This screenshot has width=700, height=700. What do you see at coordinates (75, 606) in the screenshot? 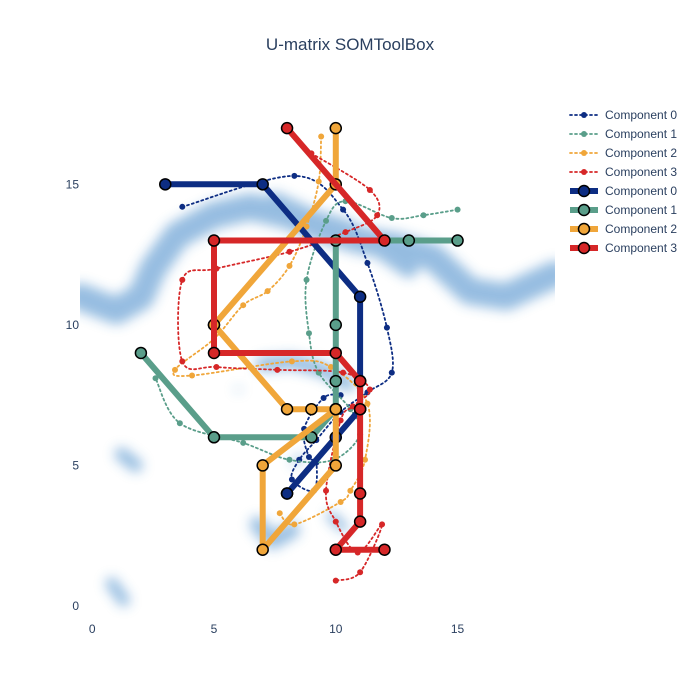
I see `y-tick-label: 0` at bounding box center [75, 606].